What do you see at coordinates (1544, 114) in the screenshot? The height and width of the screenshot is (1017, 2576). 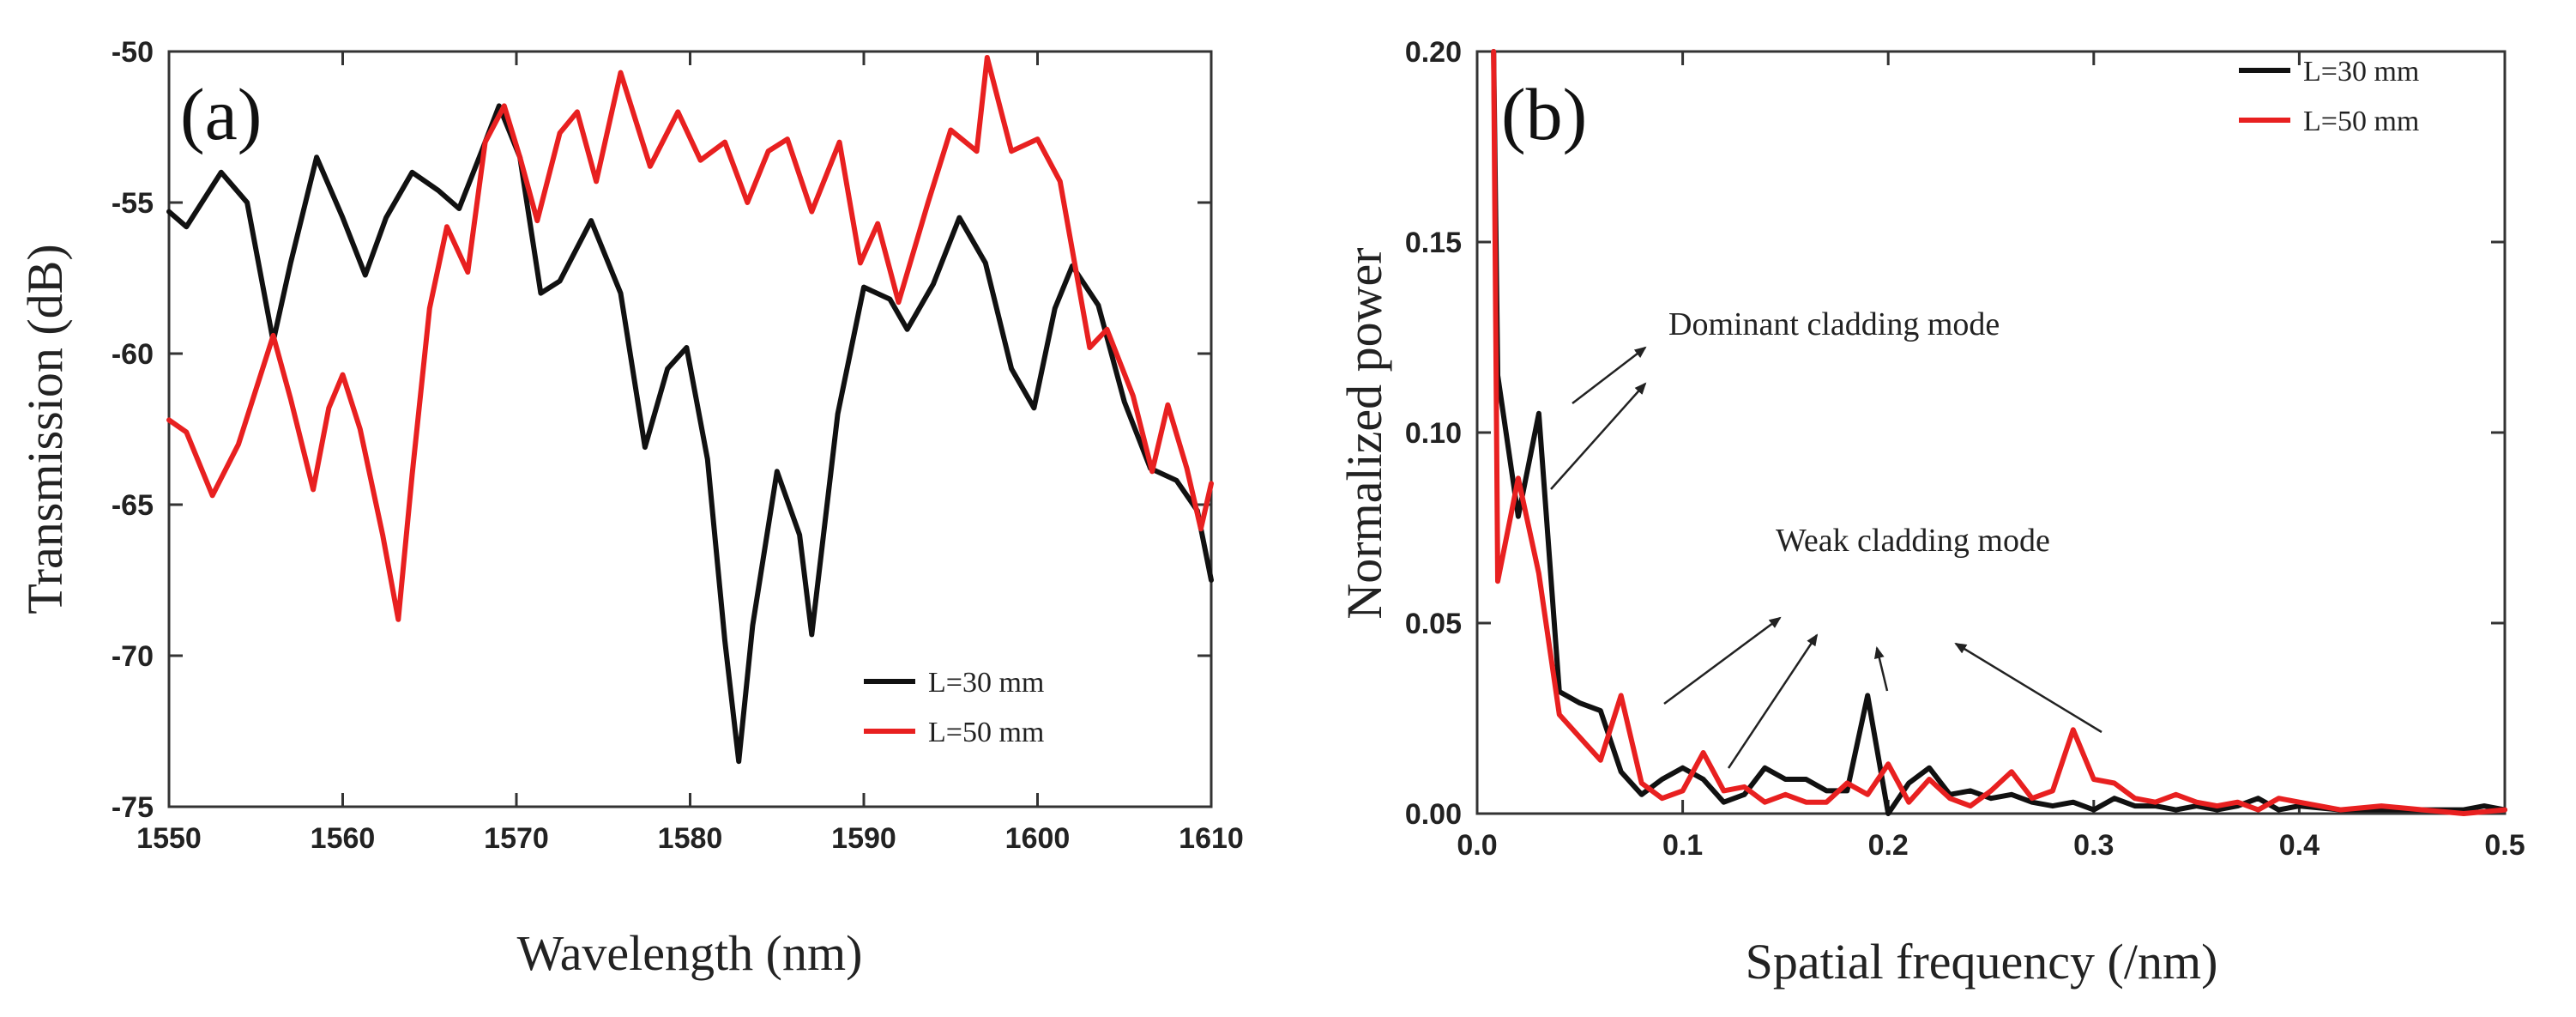 I see `panel-label-b: (b)` at bounding box center [1544, 114].